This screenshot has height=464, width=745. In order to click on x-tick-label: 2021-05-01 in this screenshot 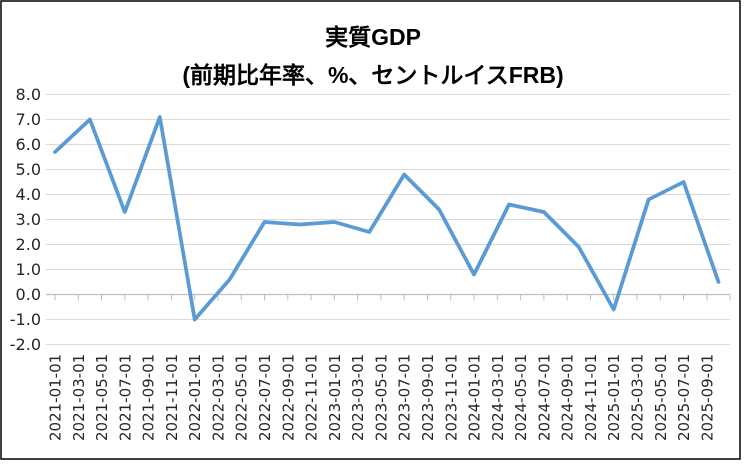, I will do `click(102, 397)`.